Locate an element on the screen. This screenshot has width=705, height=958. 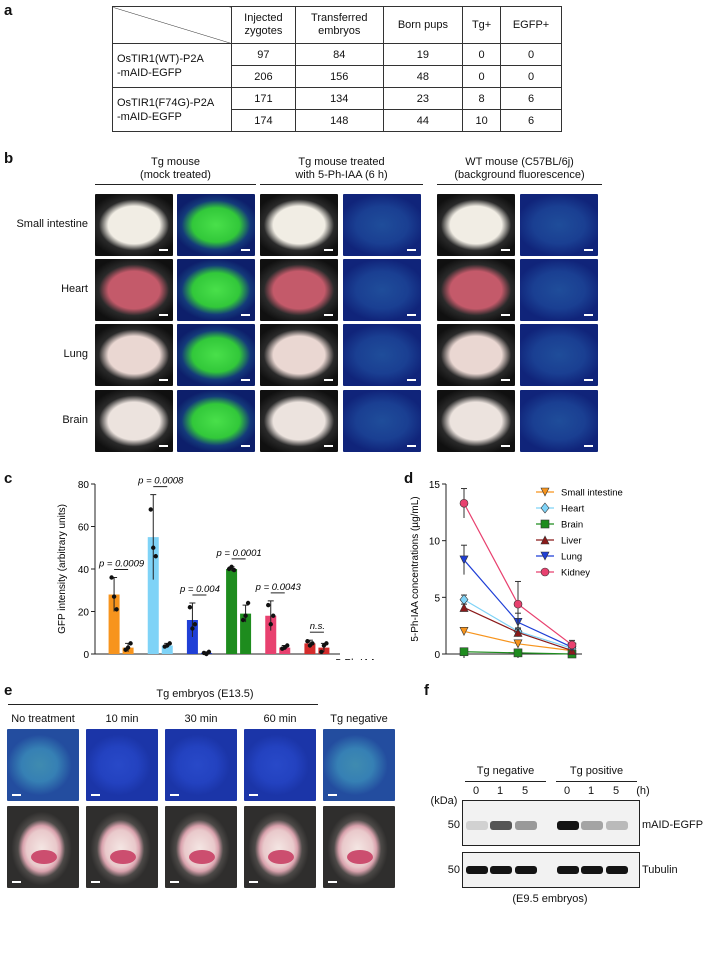
organ-row-label: Brain is located at coordinates (75, 420).